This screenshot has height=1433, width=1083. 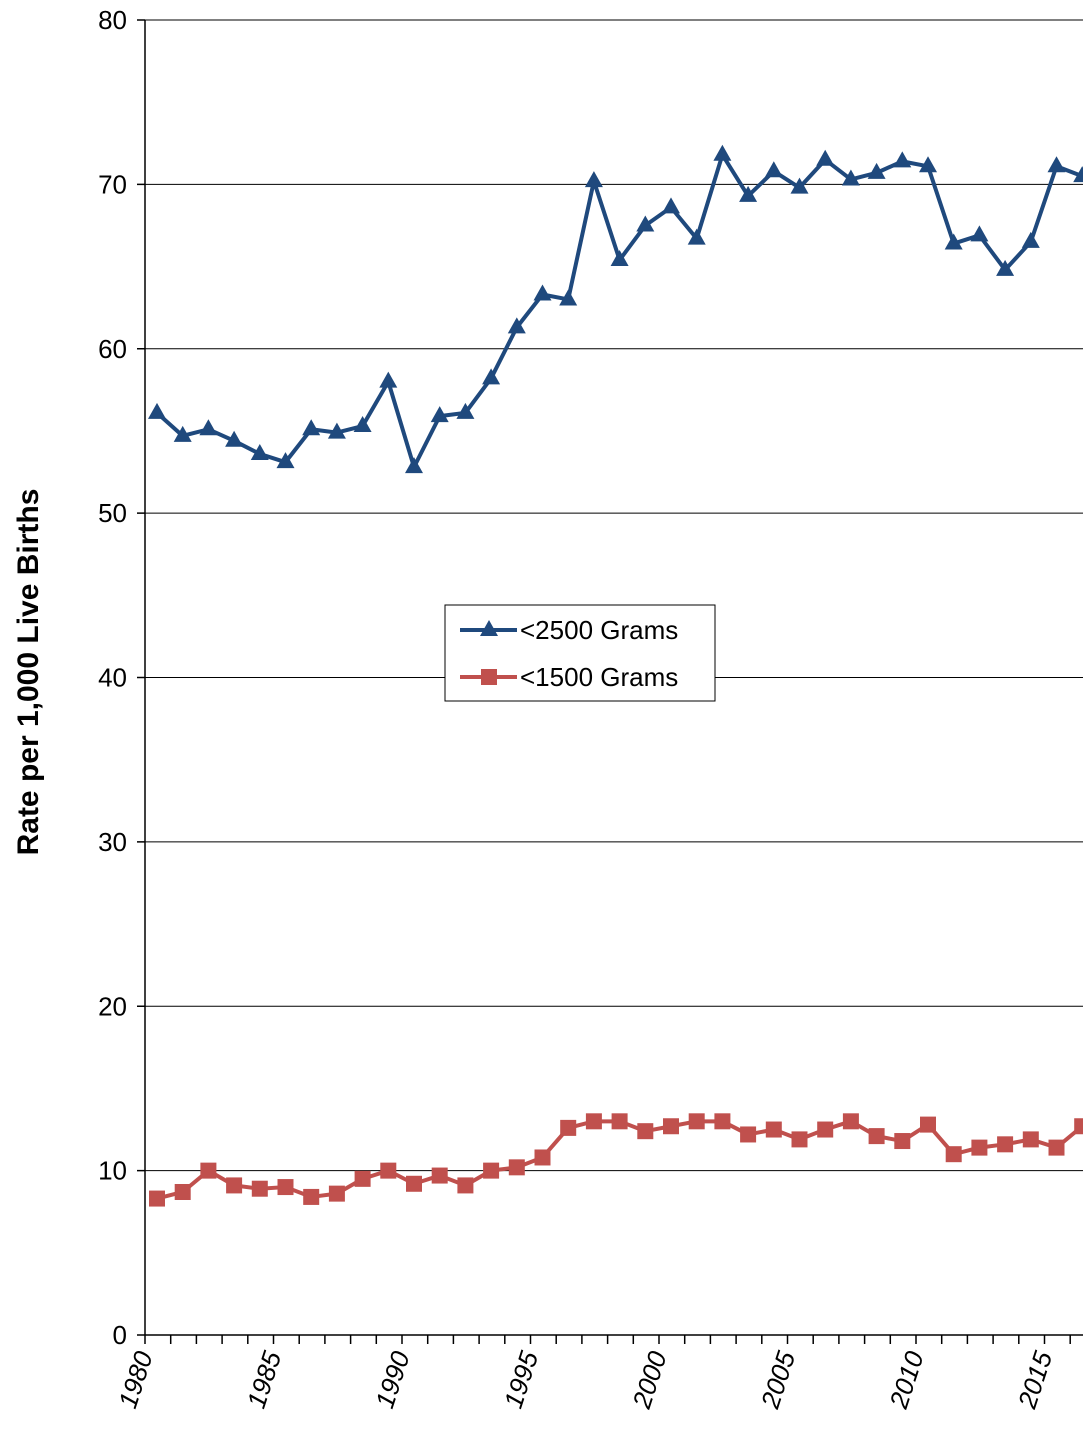 I want to click on y-tick-label: 20, so click(x=112, y=1006).